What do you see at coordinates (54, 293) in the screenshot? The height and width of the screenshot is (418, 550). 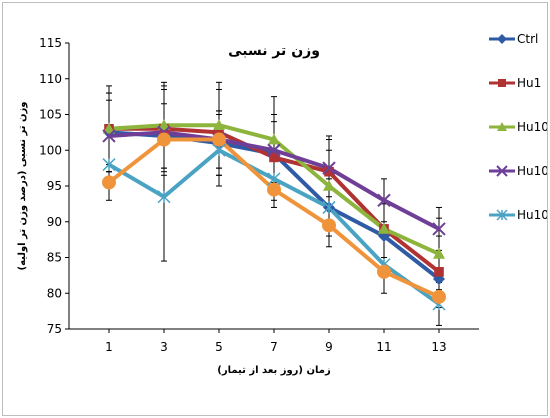 I see `y-tick-label: 80` at bounding box center [54, 293].